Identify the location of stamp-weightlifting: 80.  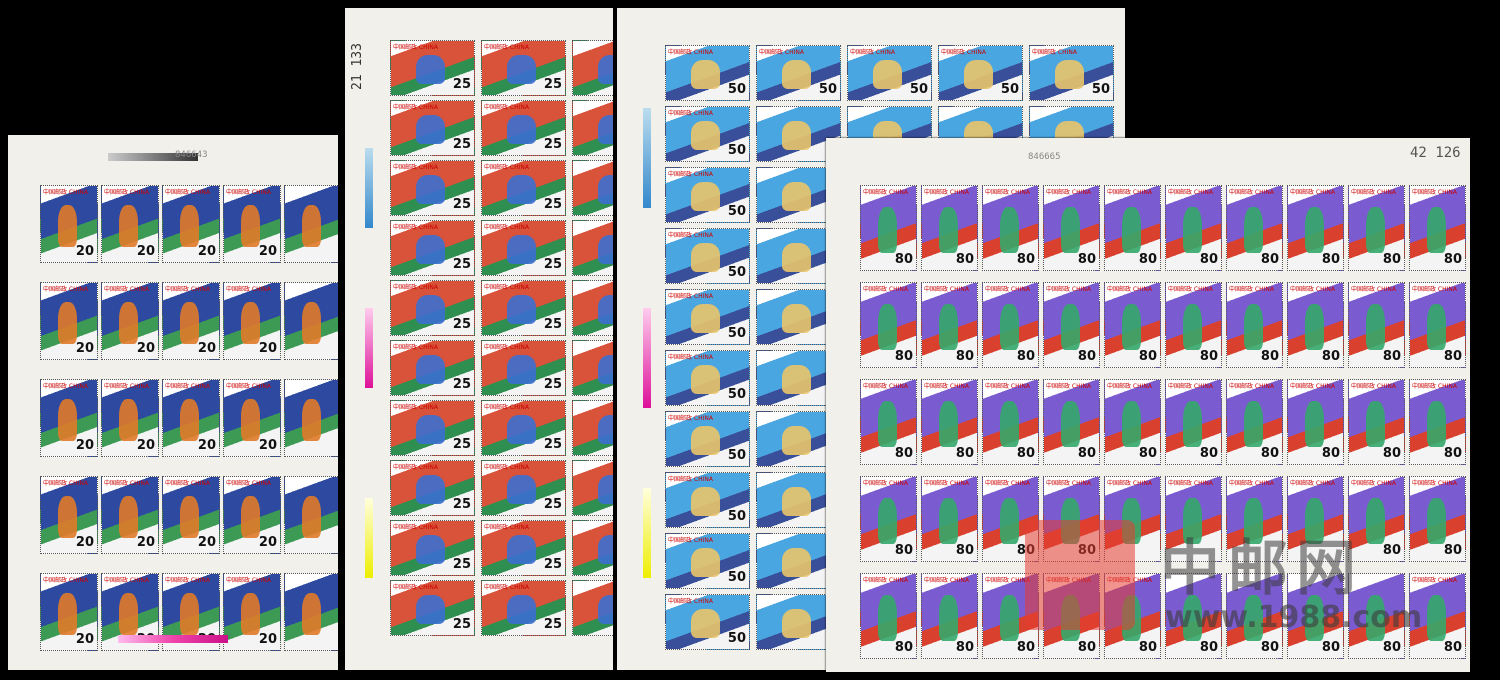
(1376, 616).